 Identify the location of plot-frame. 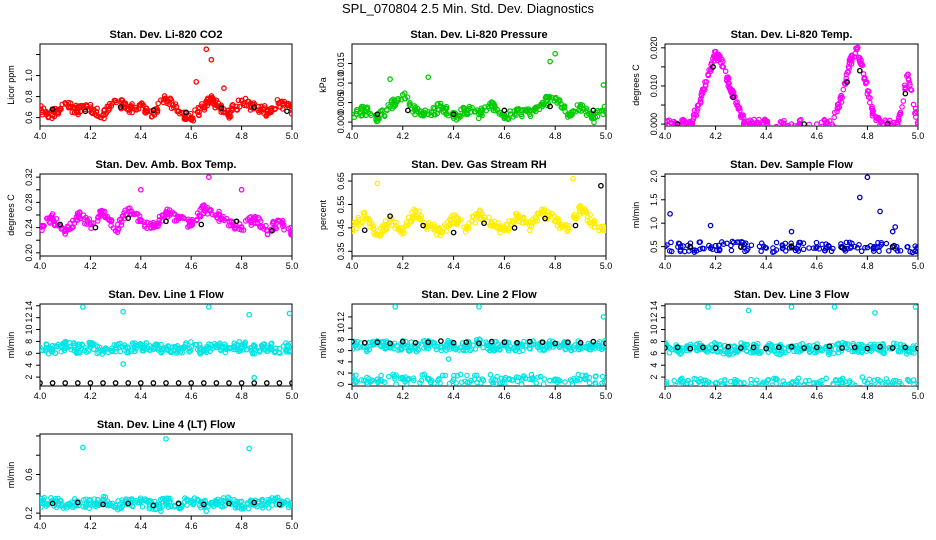
(166, 85).